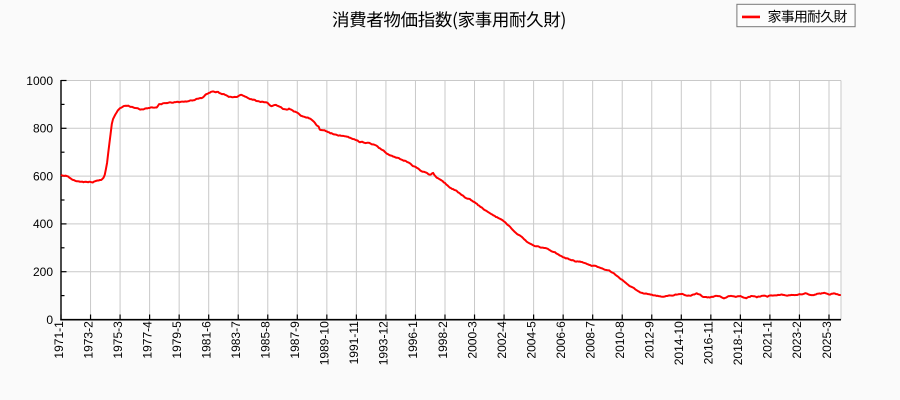 The height and width of the screenshot is (400, 900). What do you see at coordinates (325, 343) in the screenshot?
I see `svg-text: 1989-10` at bounding box center [325, 343].